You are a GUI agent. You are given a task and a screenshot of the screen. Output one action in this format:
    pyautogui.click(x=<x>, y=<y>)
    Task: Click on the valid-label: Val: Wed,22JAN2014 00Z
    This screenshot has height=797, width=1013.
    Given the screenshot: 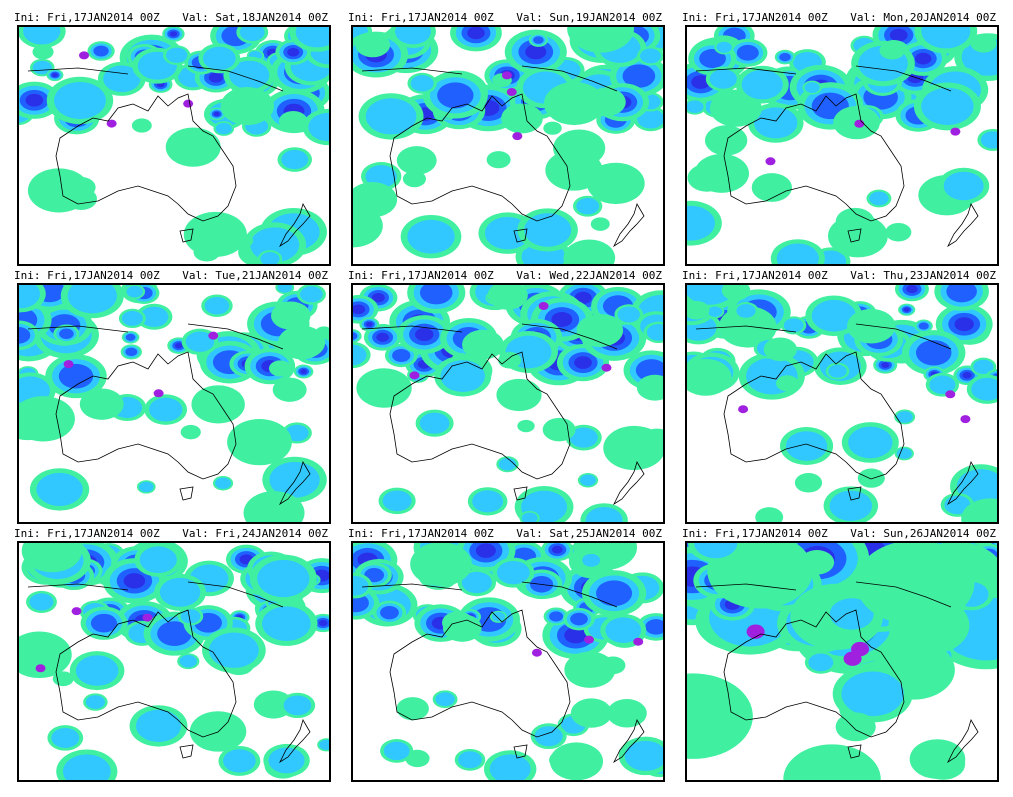 What is the action you would take?
    pyautogui.click(x=589, y=275)
    